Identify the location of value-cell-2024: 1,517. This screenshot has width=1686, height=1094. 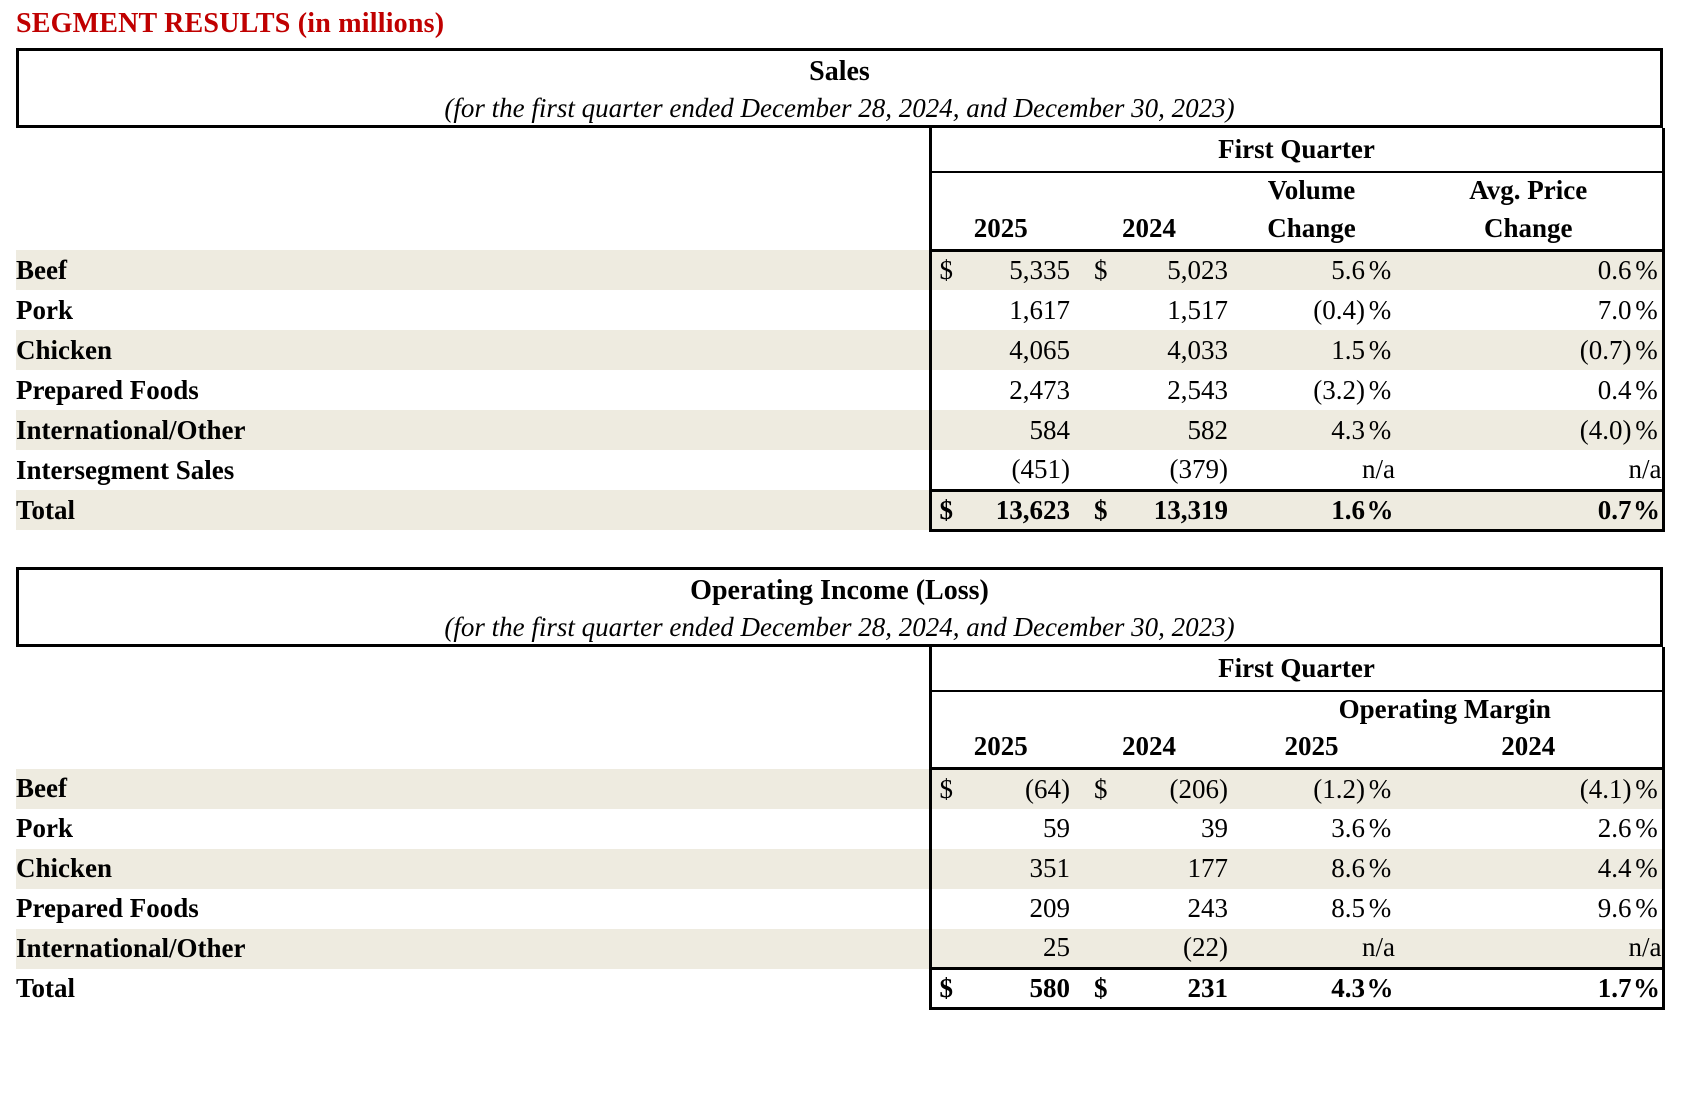
(1149, 310).